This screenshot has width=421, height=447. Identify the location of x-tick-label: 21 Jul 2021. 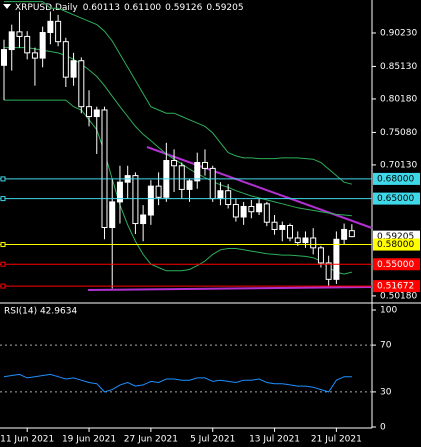
(336, 440).